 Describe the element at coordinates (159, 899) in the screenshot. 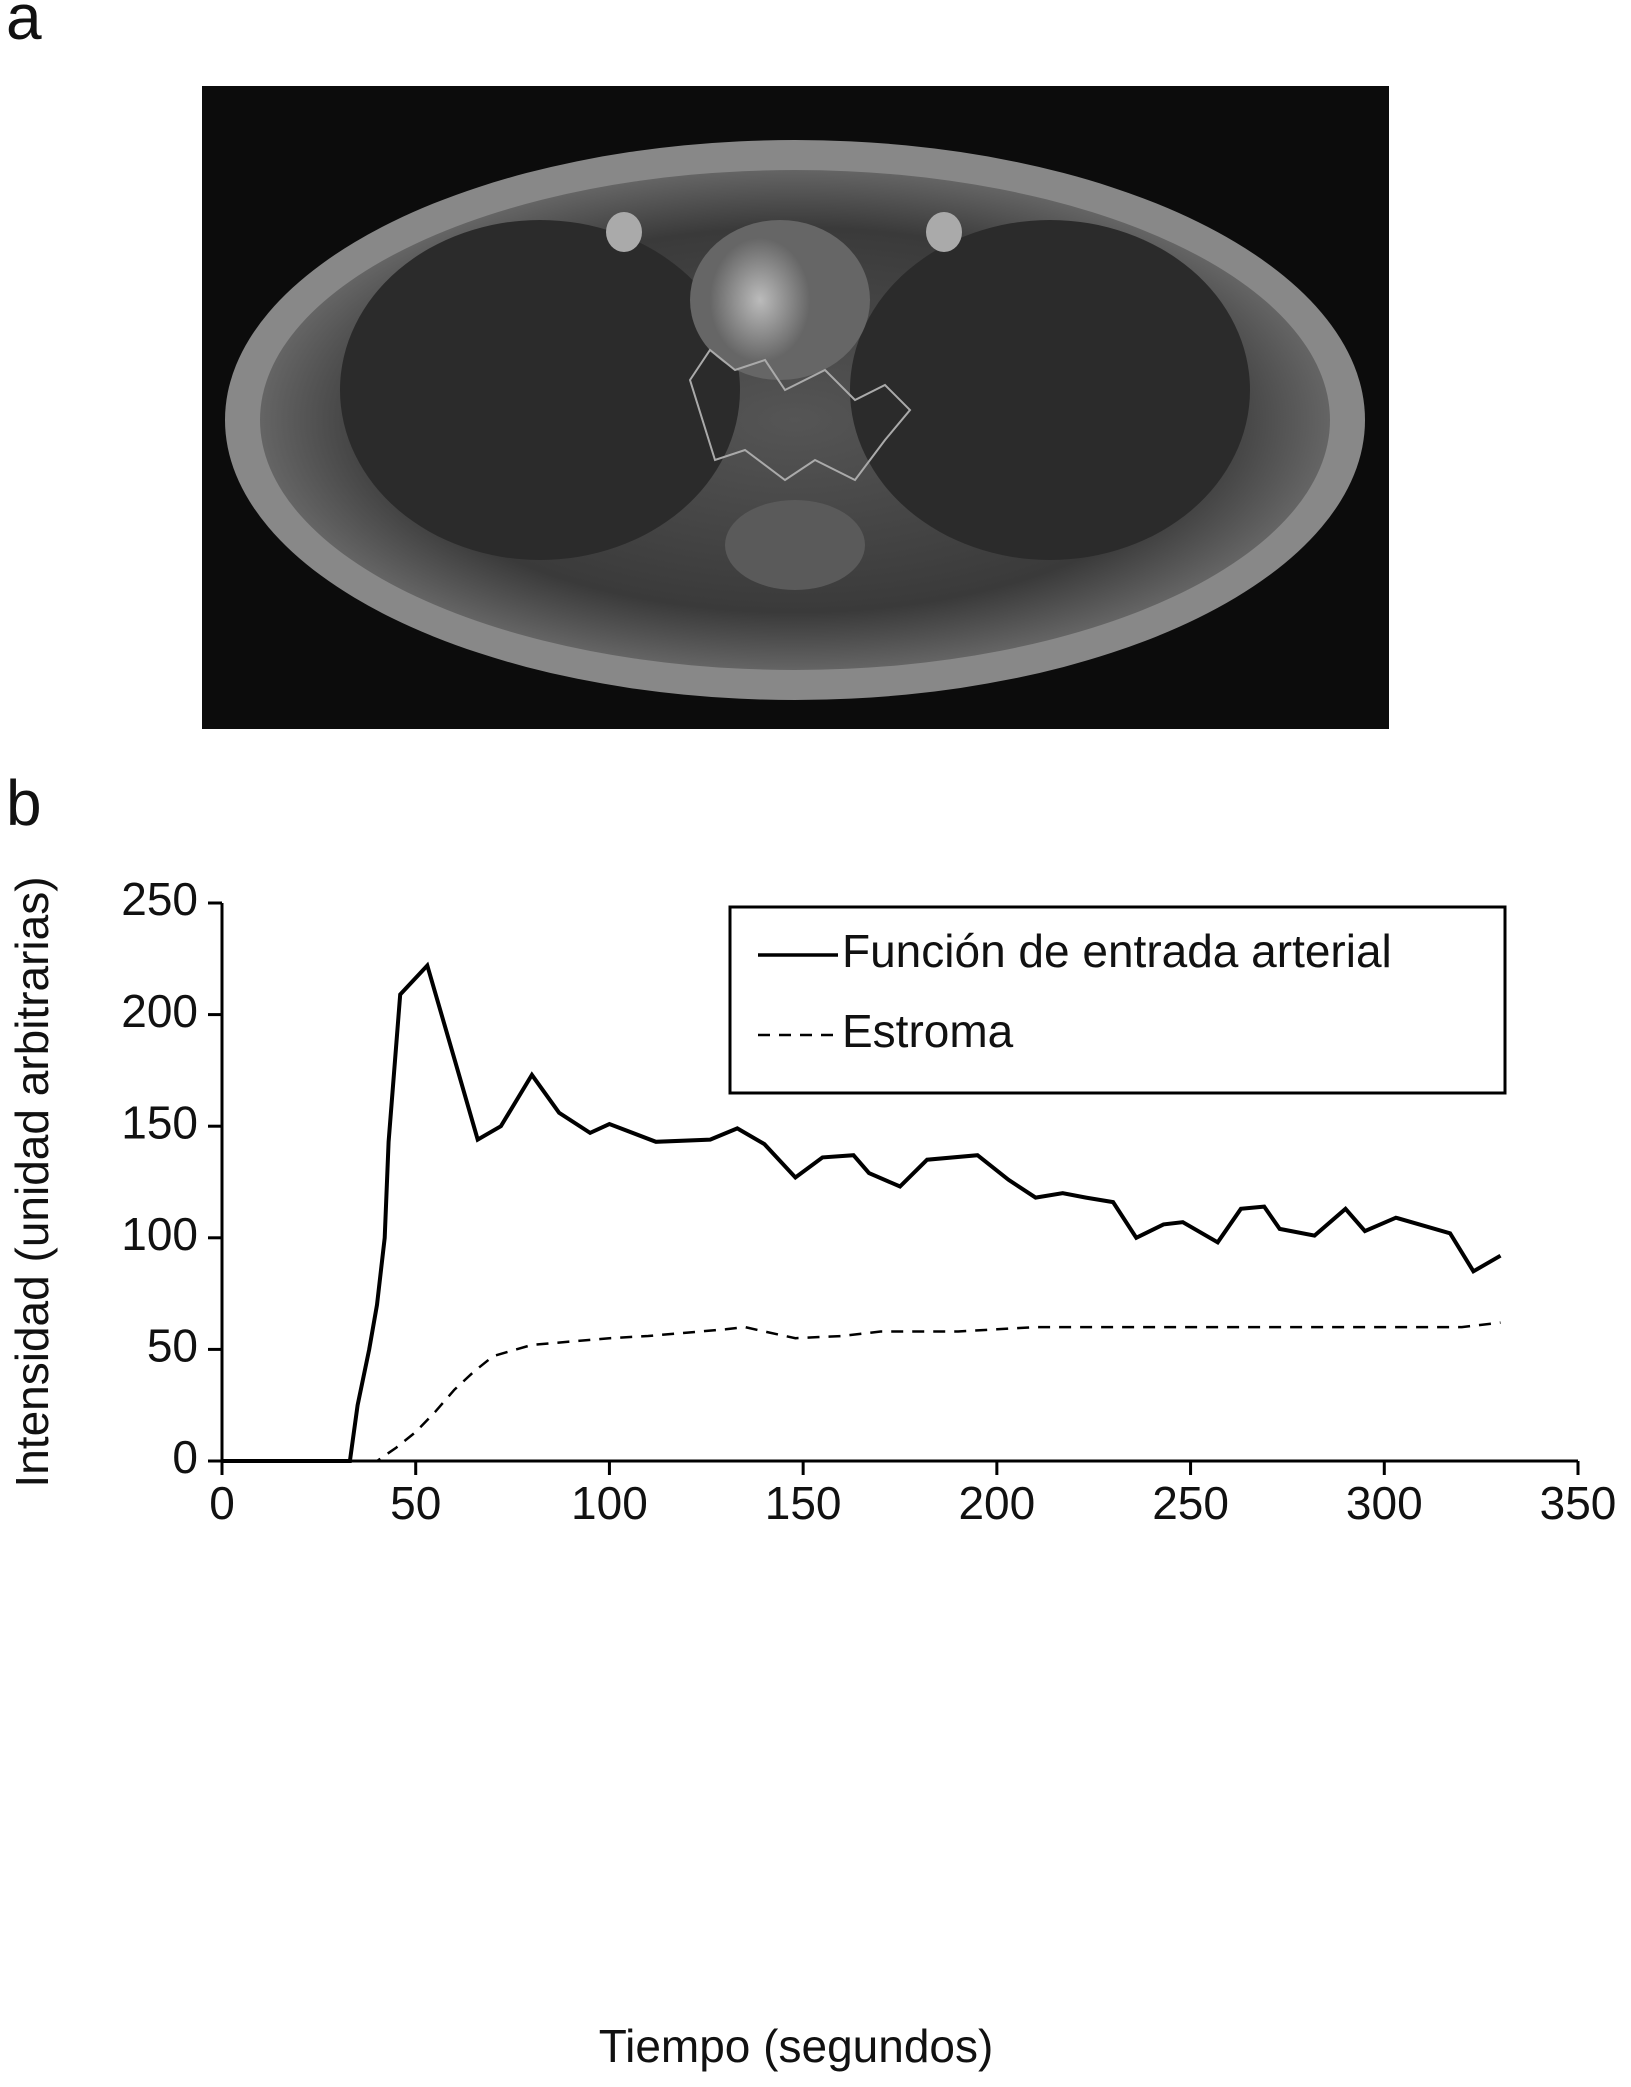

I see `y-tick-label: 250` at that location.